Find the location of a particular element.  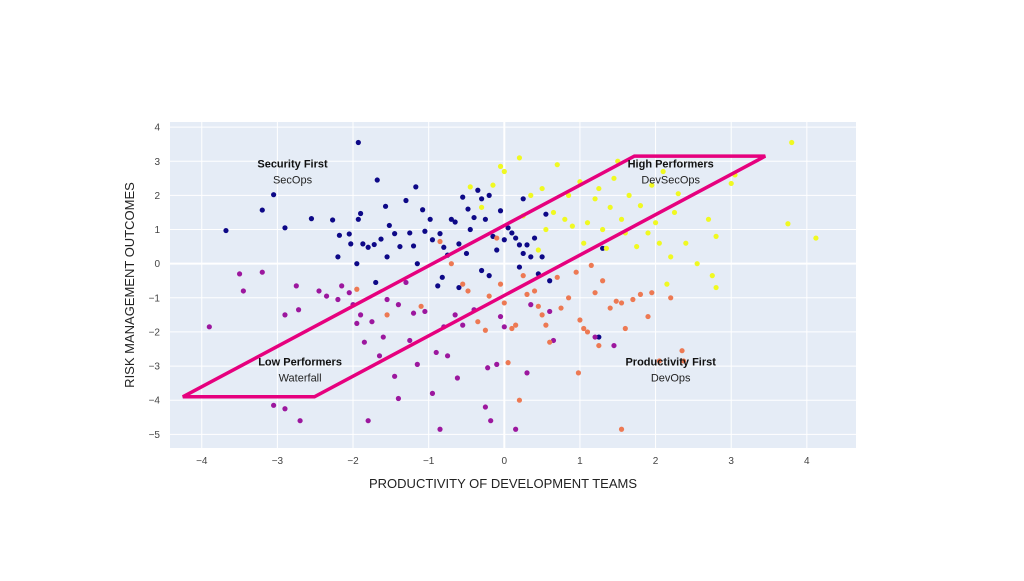

x-tick-label: −4 is located at coordinates (202, 461).